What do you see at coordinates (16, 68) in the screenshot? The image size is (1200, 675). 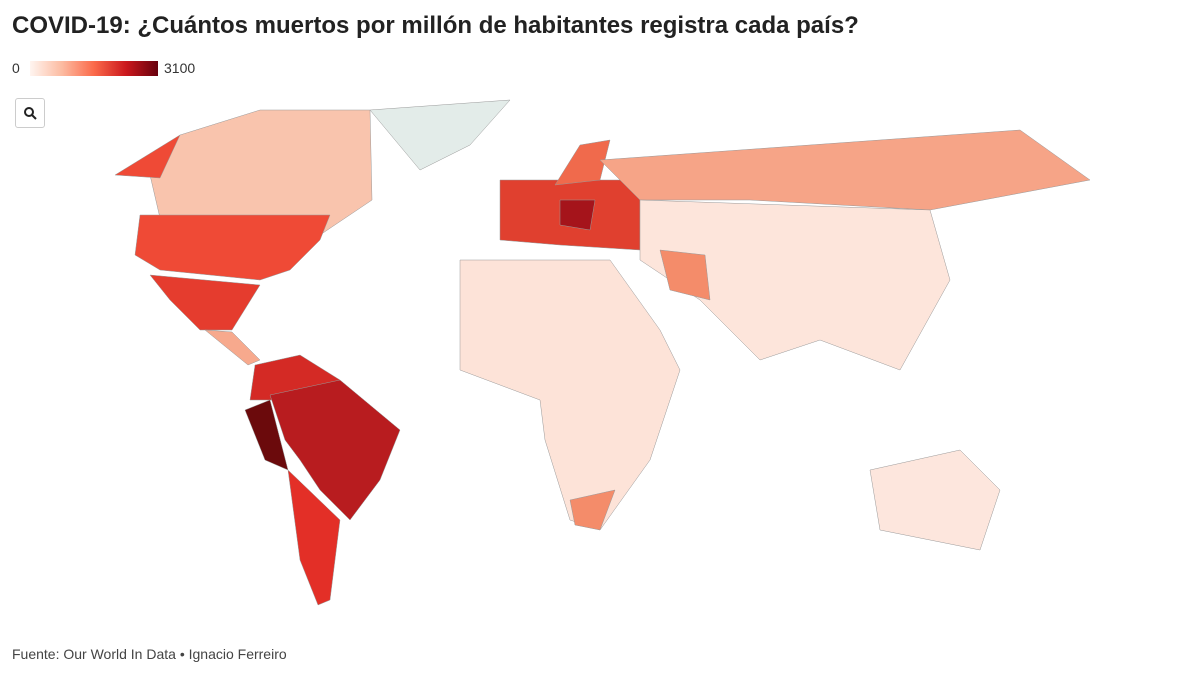 I see `legend-min: 0` at bounding box center [16, 68].